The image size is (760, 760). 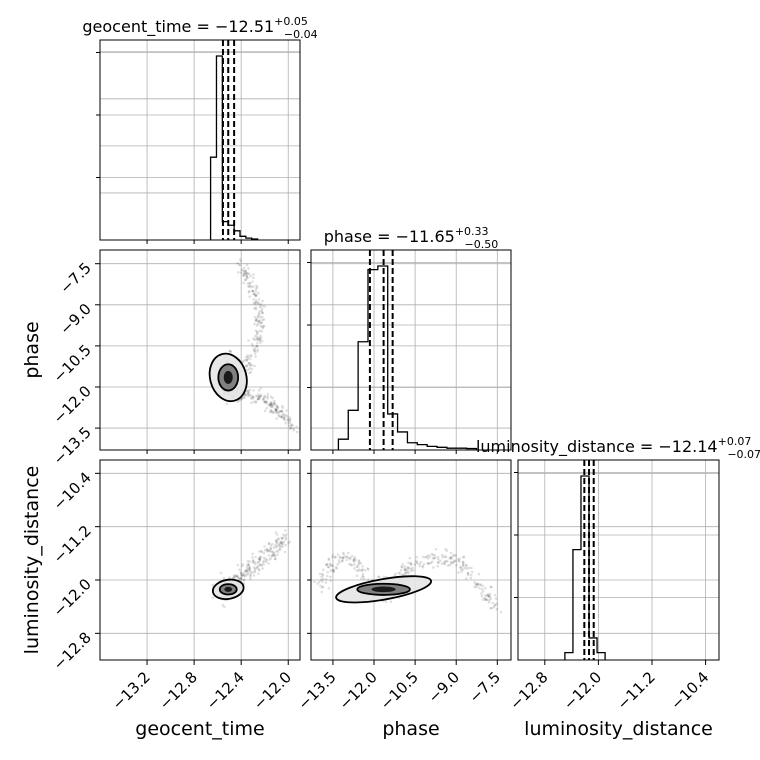 What do you see at coordinates (75, 278) in the screenshot?
I see `tick-label-y-phase: −7.5` at bounding box center [75, 278].